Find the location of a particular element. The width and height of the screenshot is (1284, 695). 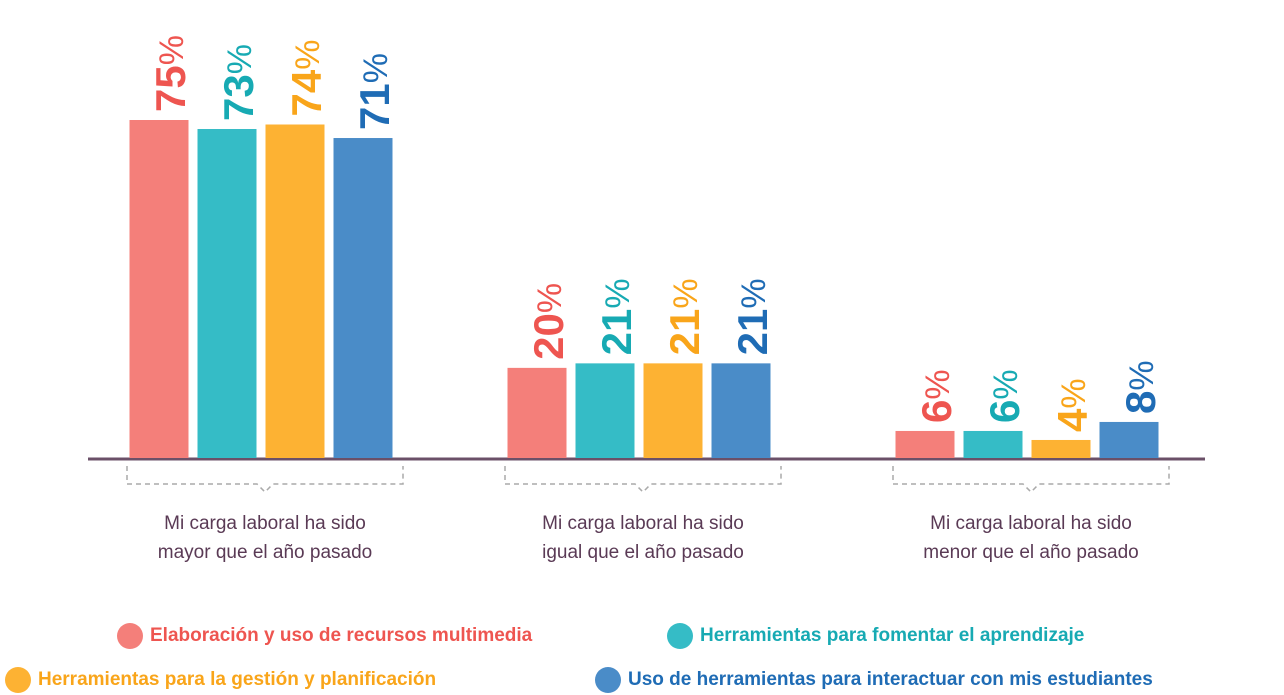

value-label: 73% is located at coordinates (238, 82).